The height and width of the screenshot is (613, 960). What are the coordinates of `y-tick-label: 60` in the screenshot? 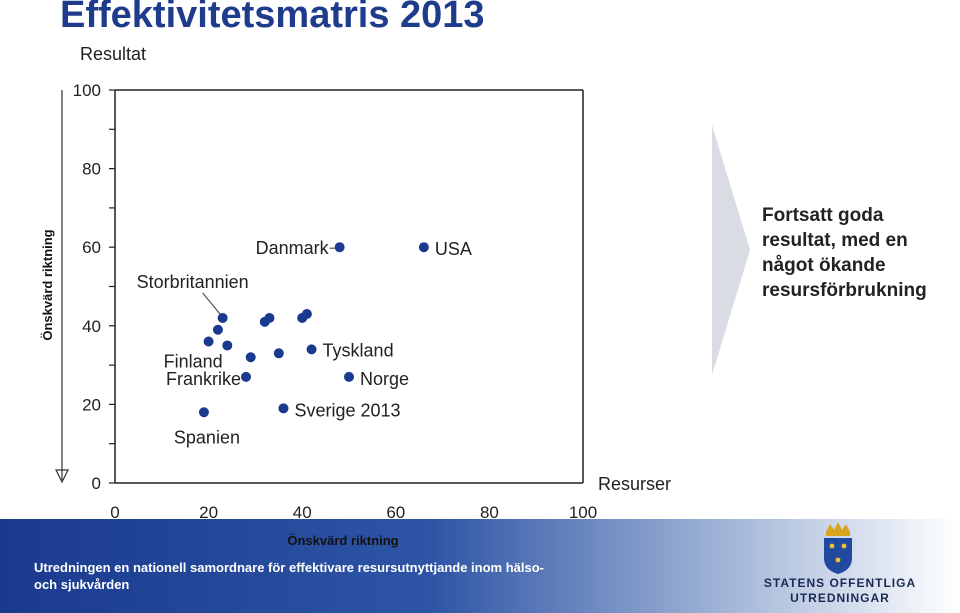 It's located at (91, 247).